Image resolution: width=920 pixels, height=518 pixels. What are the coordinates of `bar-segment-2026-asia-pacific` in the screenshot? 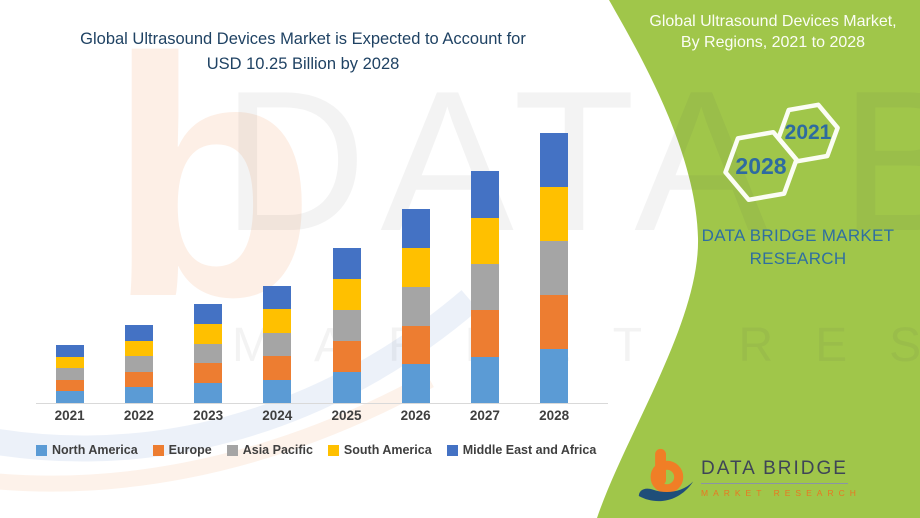 It's located at (415, 306).